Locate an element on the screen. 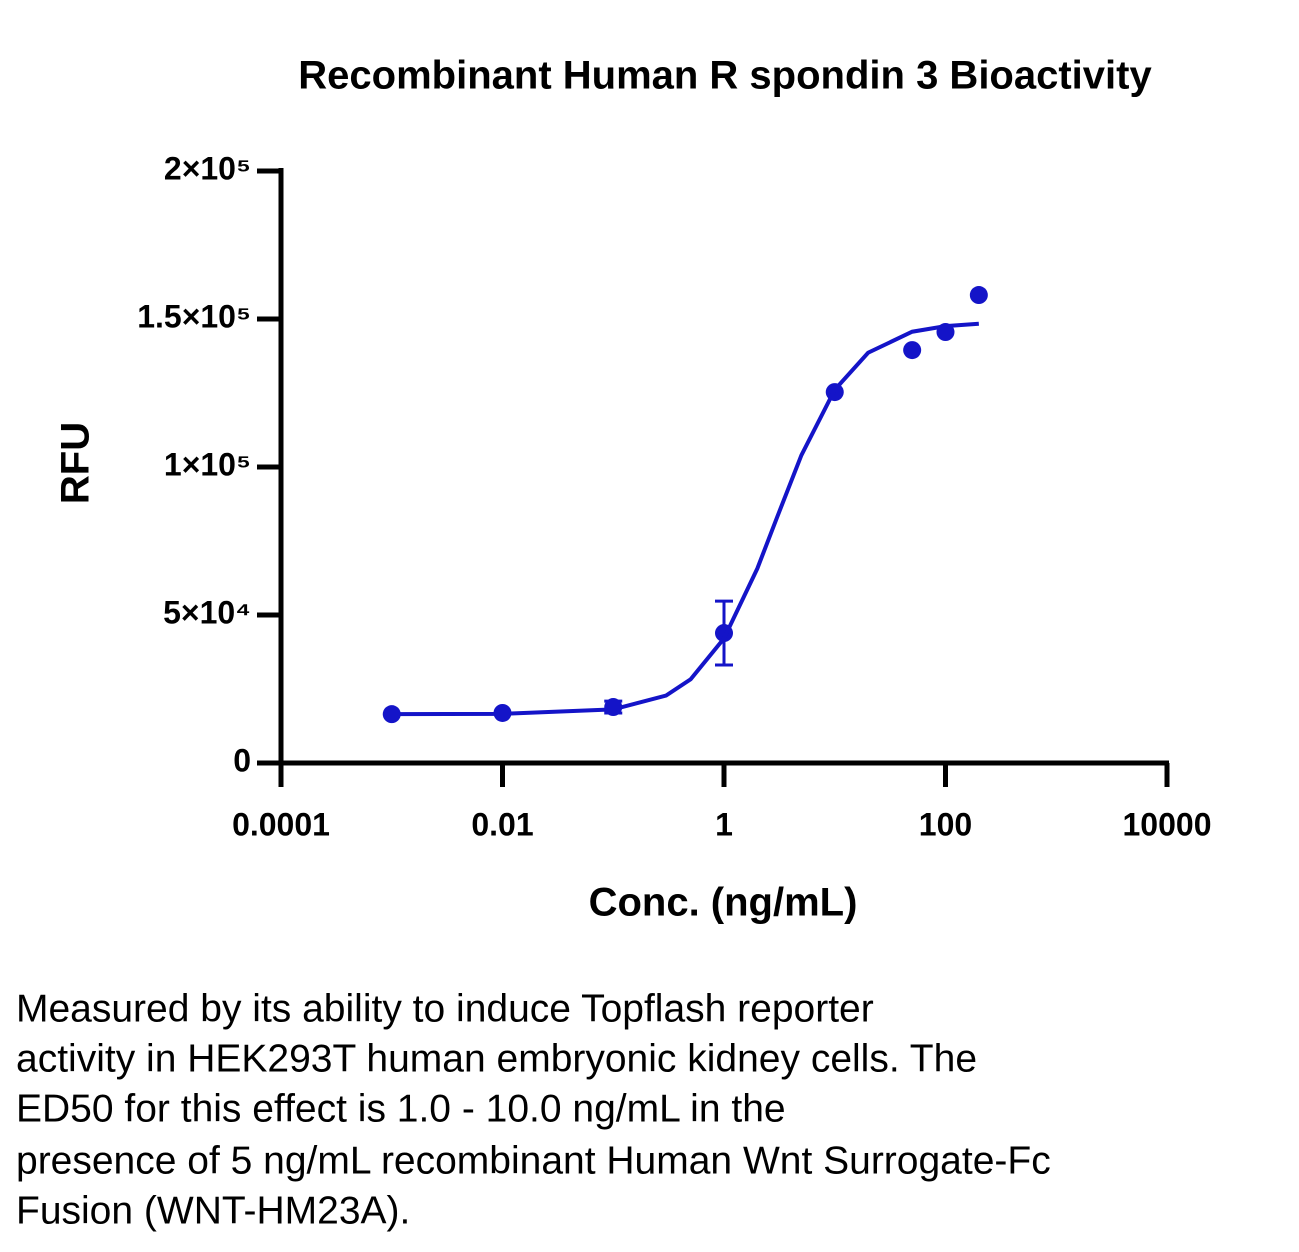  x-tick-label: 0.0001 is located at coordinates (281, 824).